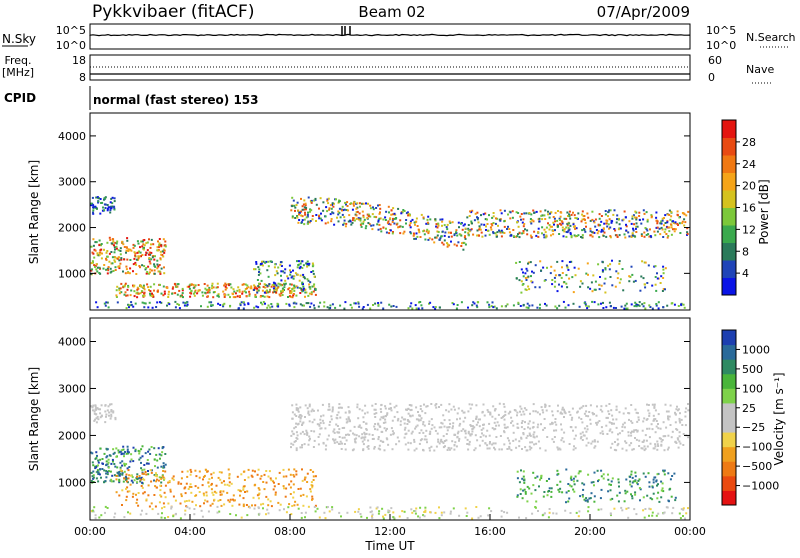 The width and height of the screenshot is (800, 558). Describe the element at coordinates (332, 507) in the screenshot. I see `velocity-cell-1954` at that location.